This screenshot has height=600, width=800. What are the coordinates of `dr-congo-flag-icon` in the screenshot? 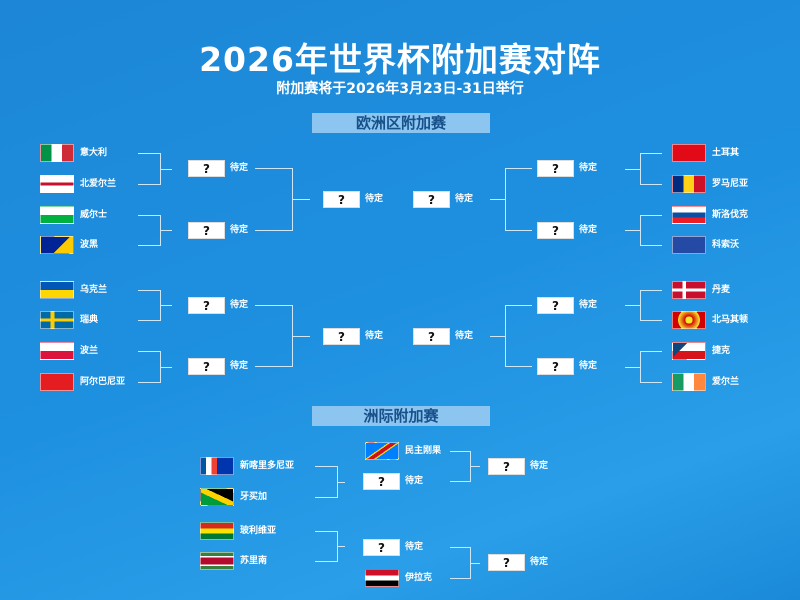 It's located at (382, 451).